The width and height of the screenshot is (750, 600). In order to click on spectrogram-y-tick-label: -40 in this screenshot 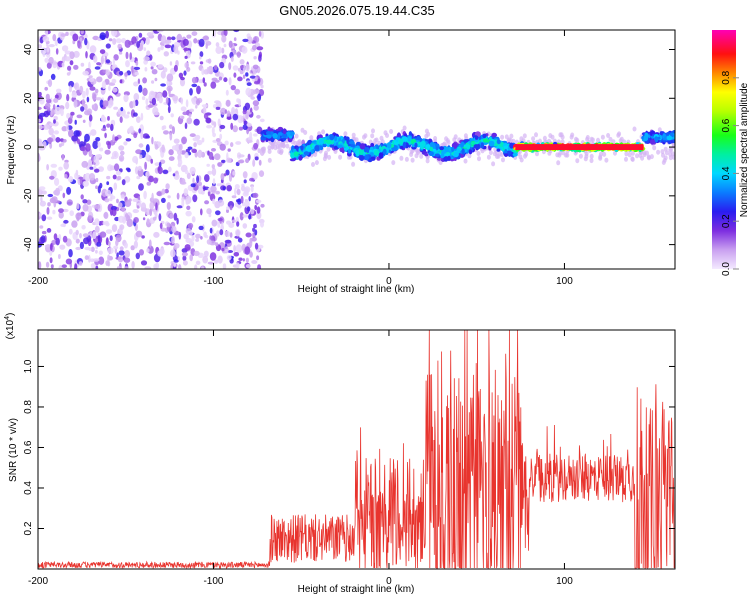, I will do `click(28, 244)`.